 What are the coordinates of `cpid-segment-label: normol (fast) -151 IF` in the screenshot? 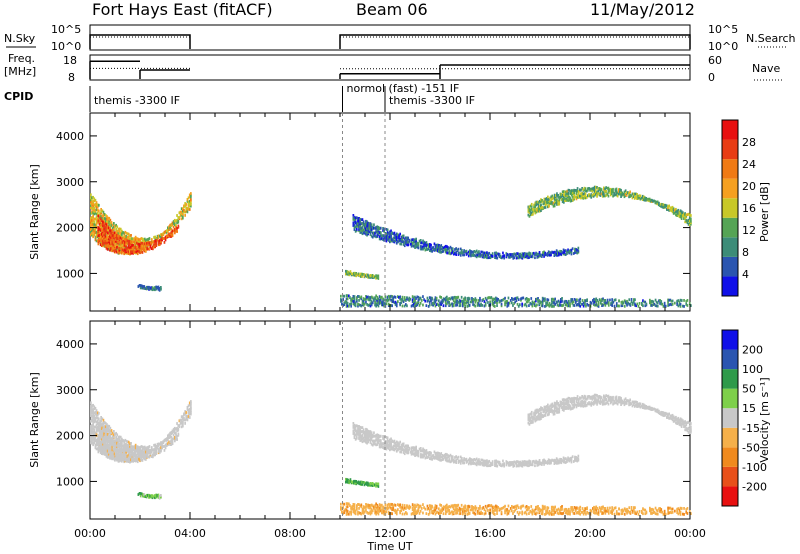 It's located at (403, 88).